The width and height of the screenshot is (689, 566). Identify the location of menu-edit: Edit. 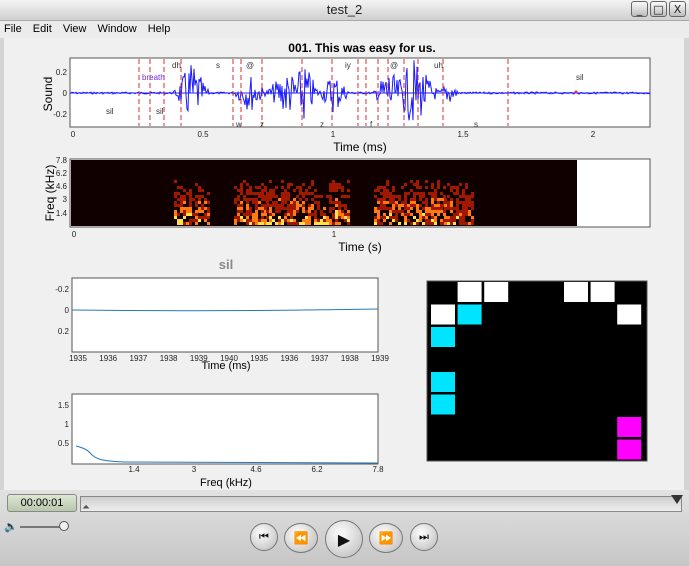
(42, 29).